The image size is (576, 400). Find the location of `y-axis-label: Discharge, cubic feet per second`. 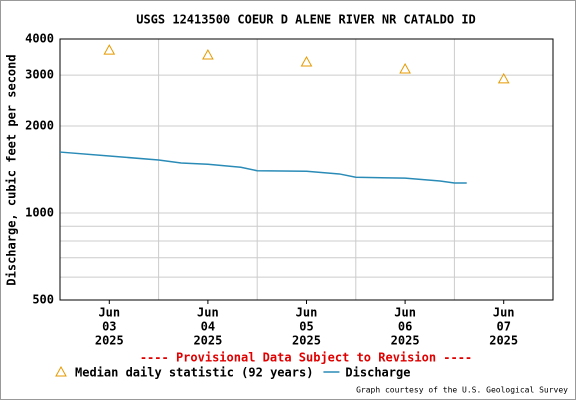

y-axis-label: Discharge, cubic feet per second is located at coordinates (12, 169).